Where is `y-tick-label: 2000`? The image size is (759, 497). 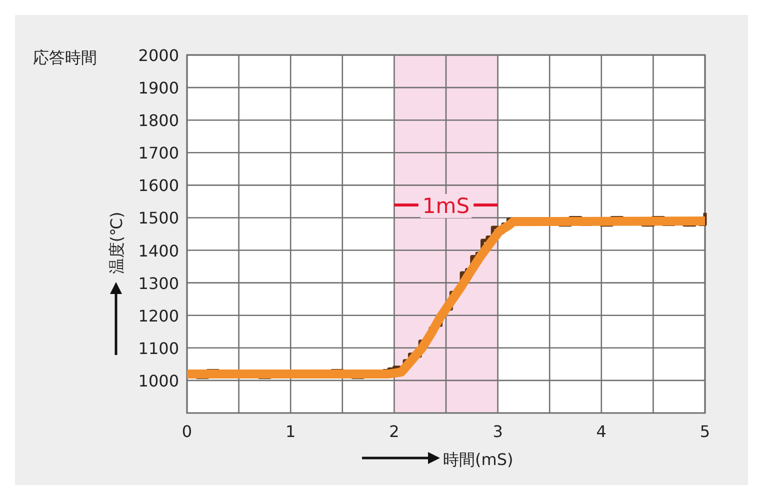 y-tick-label: 2000 is located at coordinates (158, 55).